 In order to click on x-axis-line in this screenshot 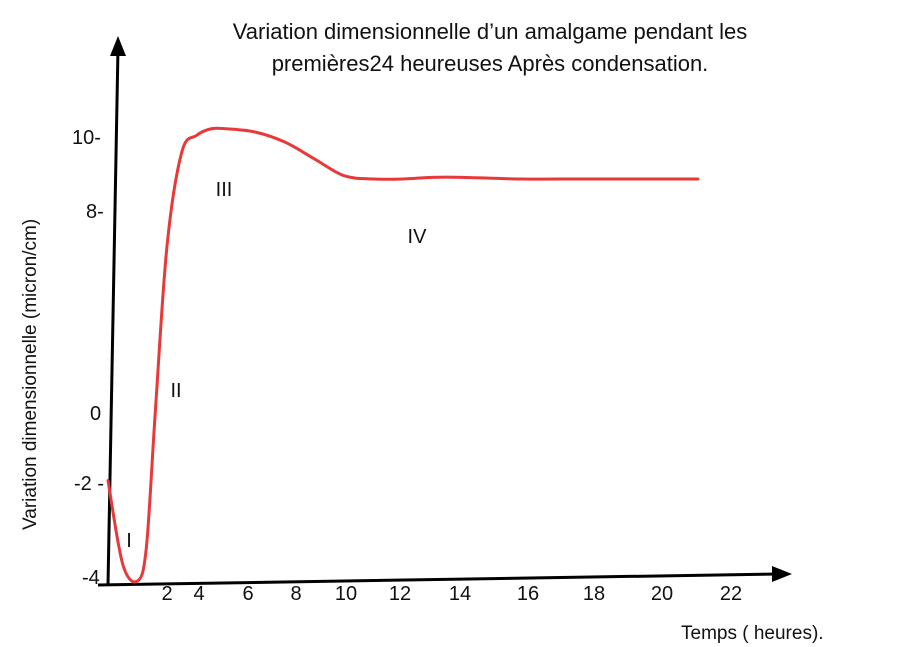, I will do `click(438, 579)`.